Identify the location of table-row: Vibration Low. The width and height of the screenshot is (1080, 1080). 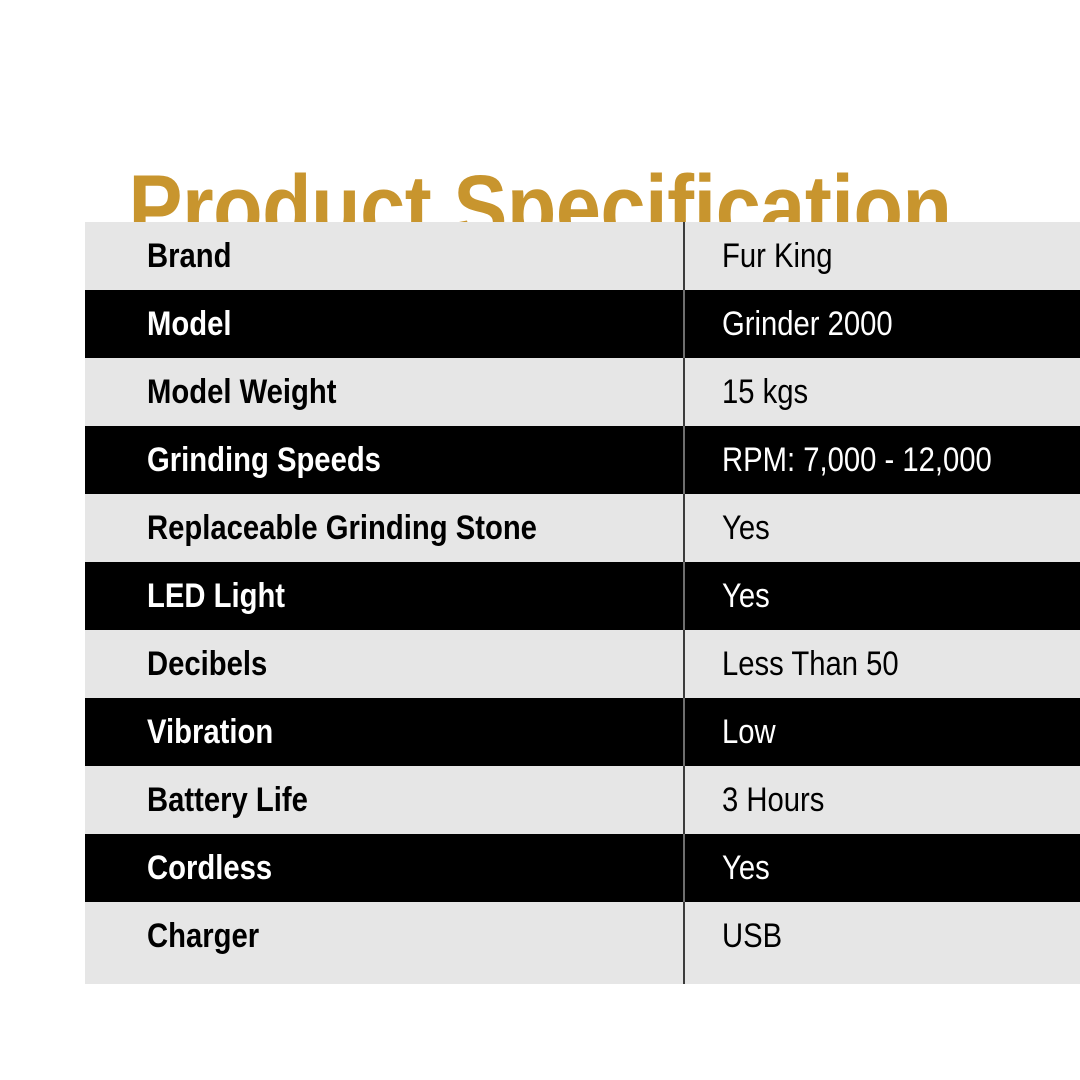
(582, 732).